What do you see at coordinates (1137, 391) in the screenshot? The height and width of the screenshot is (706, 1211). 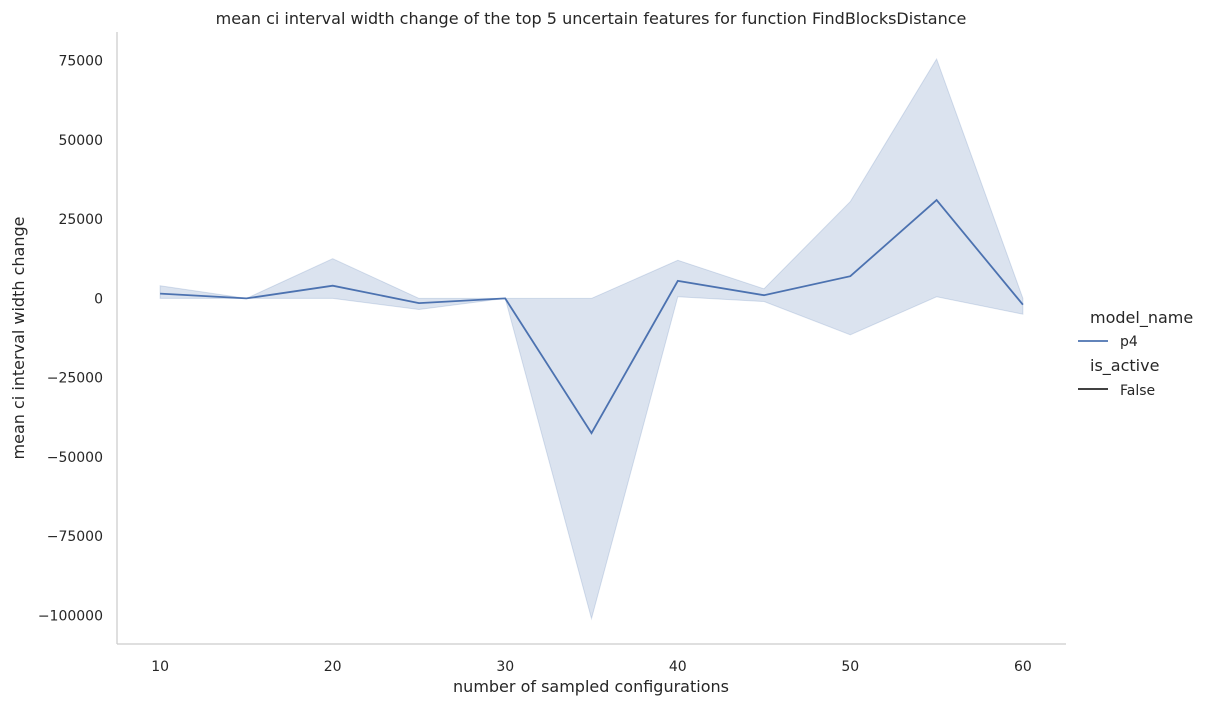 I see `legend-label-false: False` at bounding box center [1137, 391].